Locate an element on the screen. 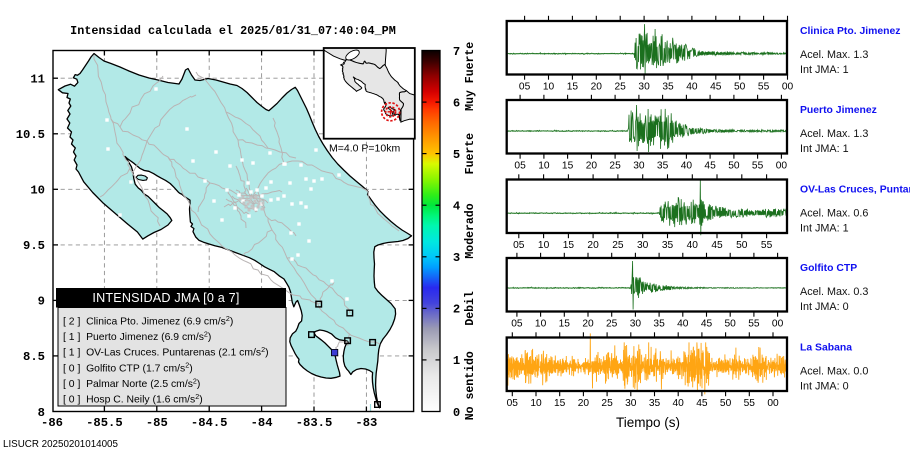 The height and width of the screenshot is (460, 910). svg-text: Clinica Pto. Jimenez is located at coordinates (850, 31).